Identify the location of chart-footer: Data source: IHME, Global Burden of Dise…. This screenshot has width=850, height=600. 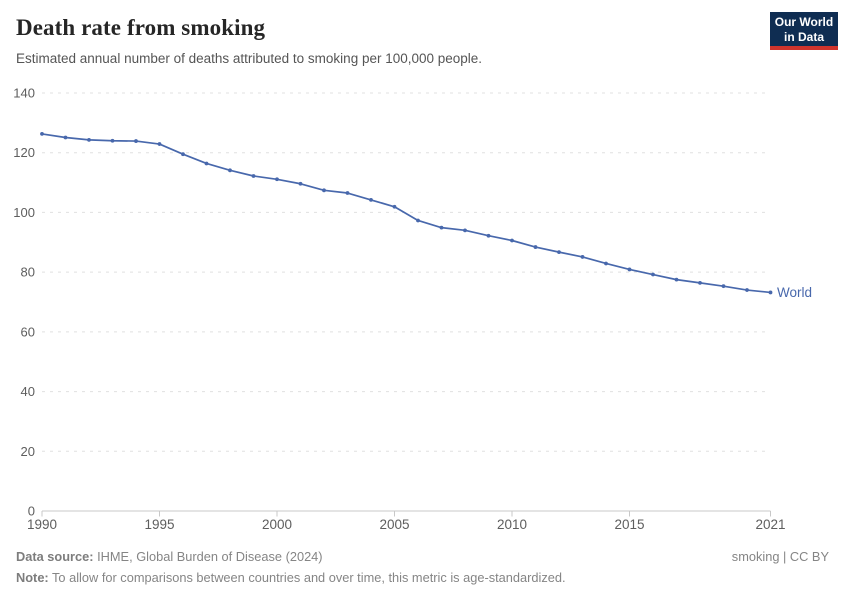
(422, 567).